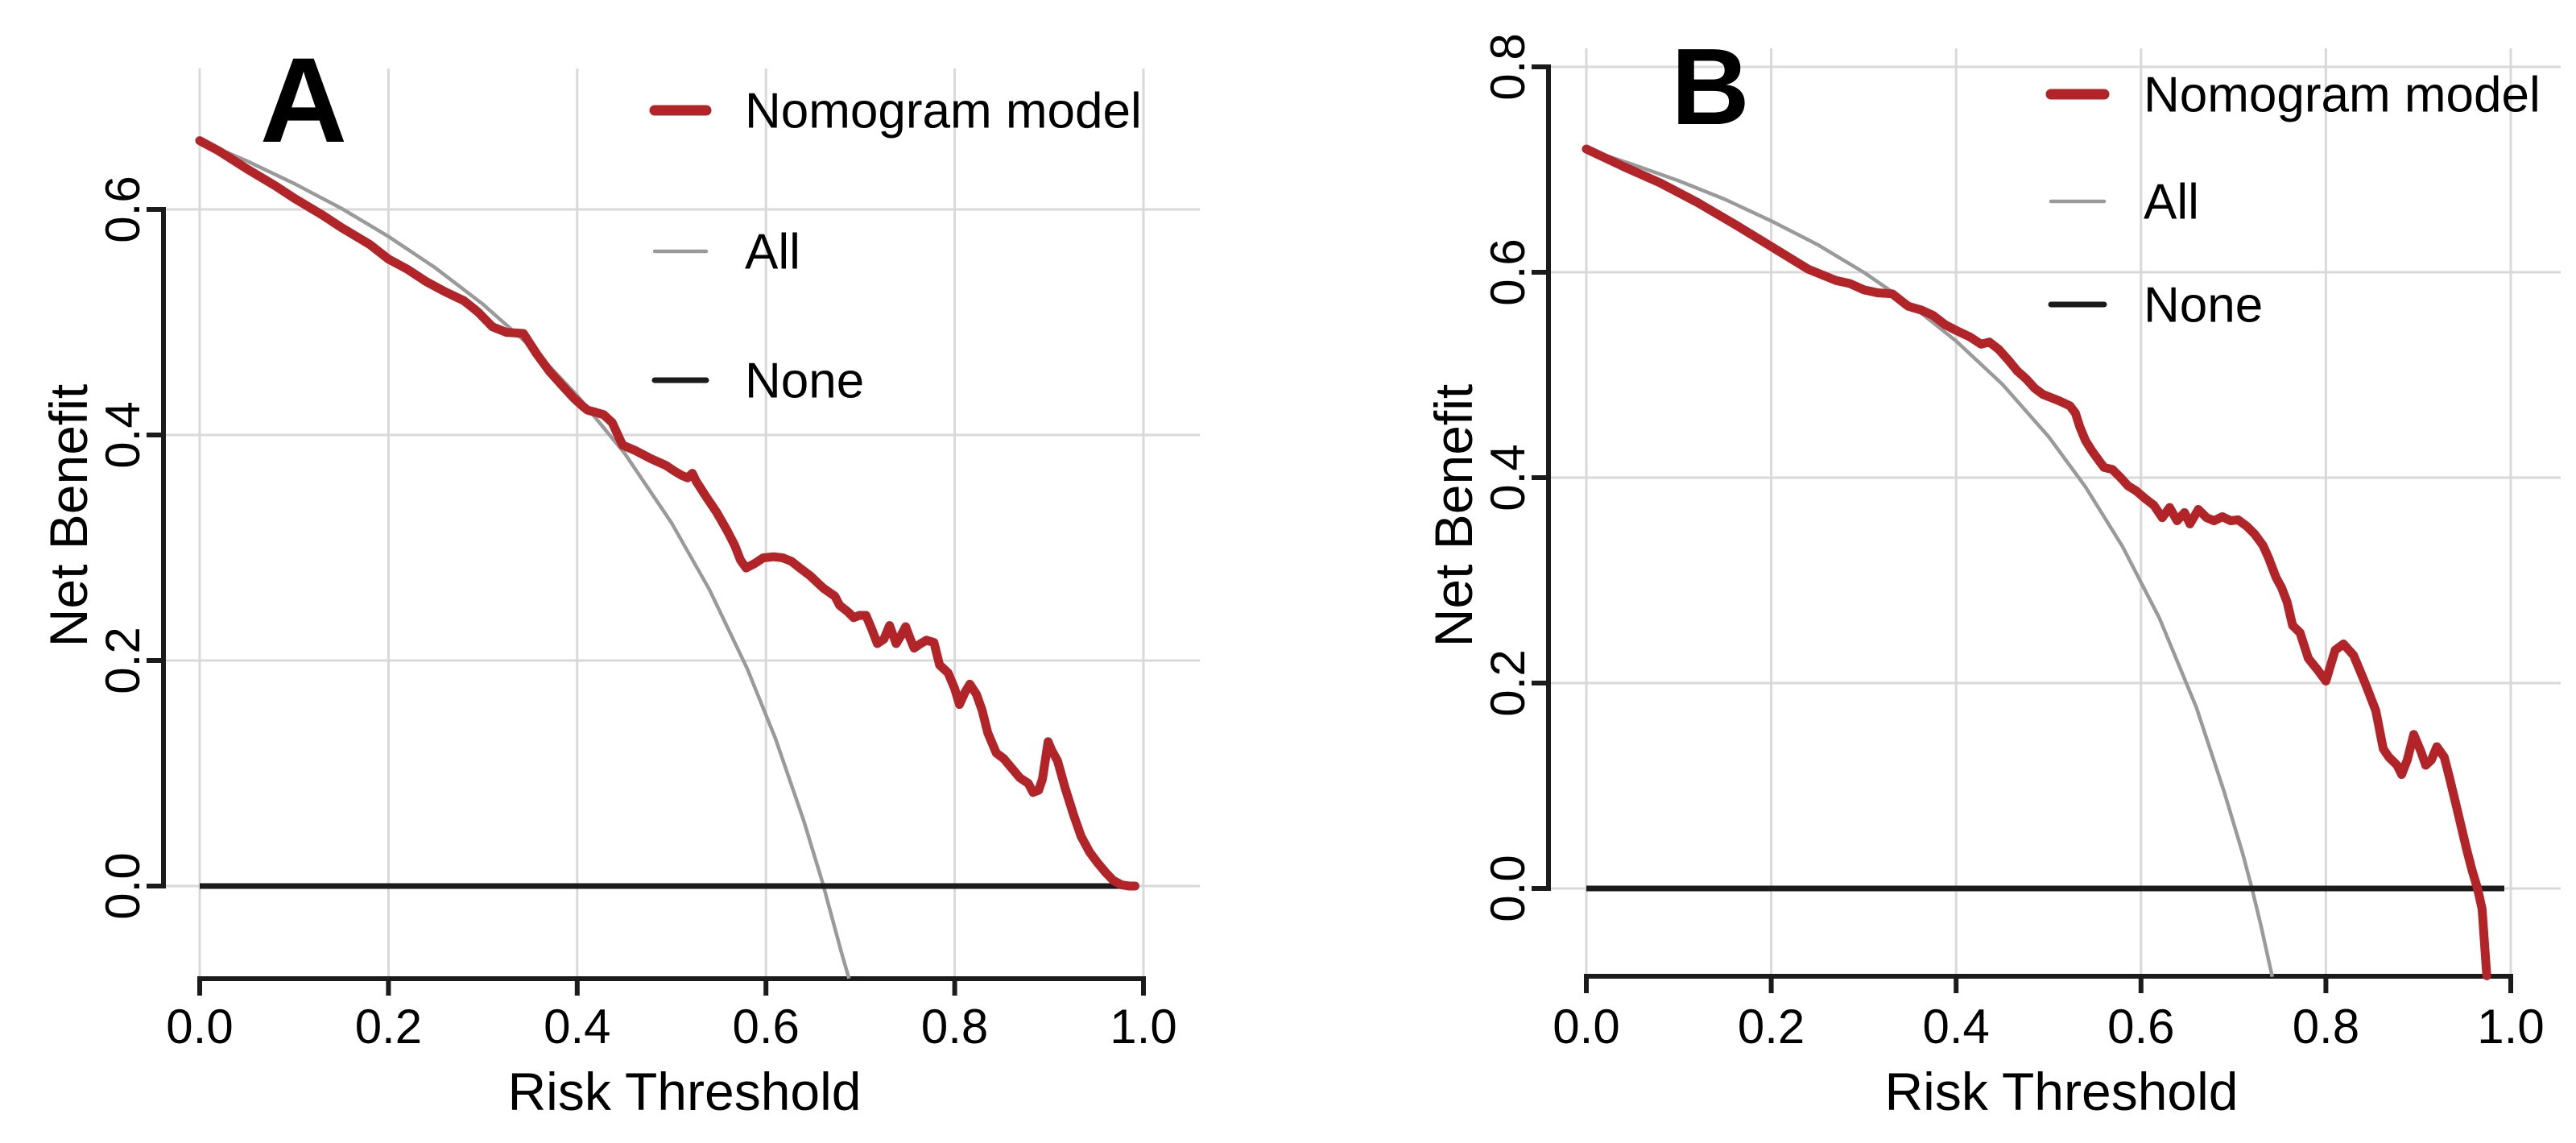  Describe the element at coordinates (1508, 66) in the screenshot. I see `y-tick-label: 0.8` at that location.